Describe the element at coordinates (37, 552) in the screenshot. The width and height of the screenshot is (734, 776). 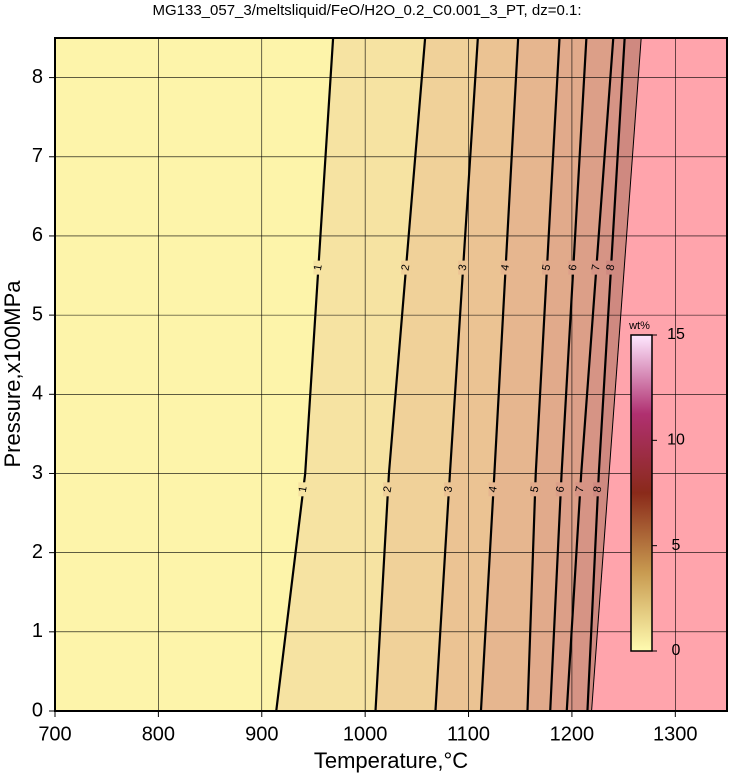
I see `y-tick-label: 2` at that location.